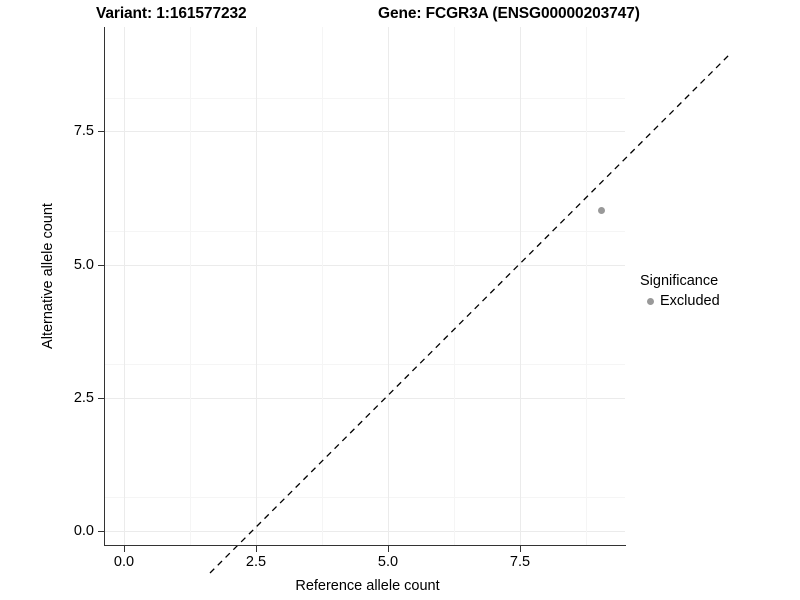  I want to click on x-tick-2.5, so click(257, 549).